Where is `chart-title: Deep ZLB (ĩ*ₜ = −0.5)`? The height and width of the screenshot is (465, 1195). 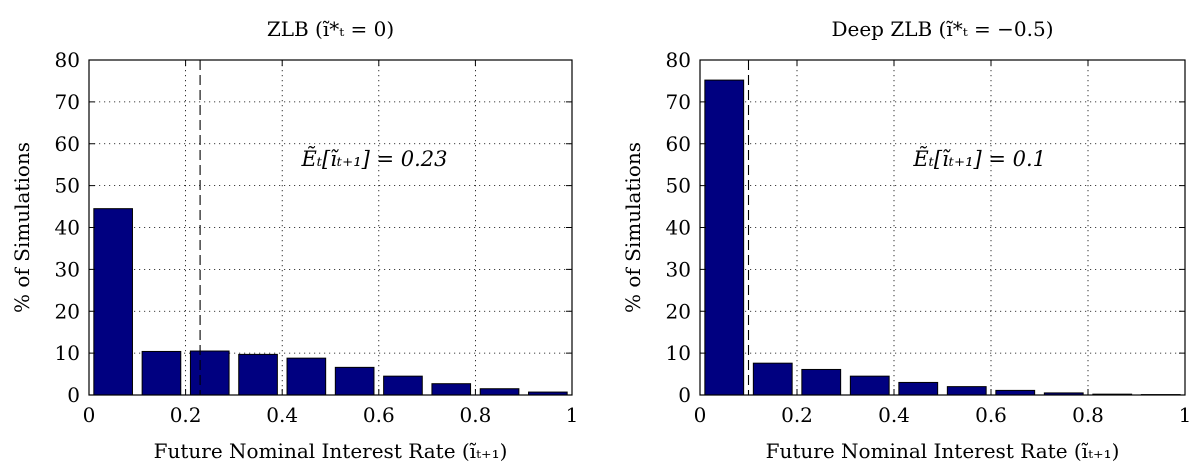
chart-title: Deep ZLB (ĩ*ₜ = −0.5) is located at coordinates (942, 29).